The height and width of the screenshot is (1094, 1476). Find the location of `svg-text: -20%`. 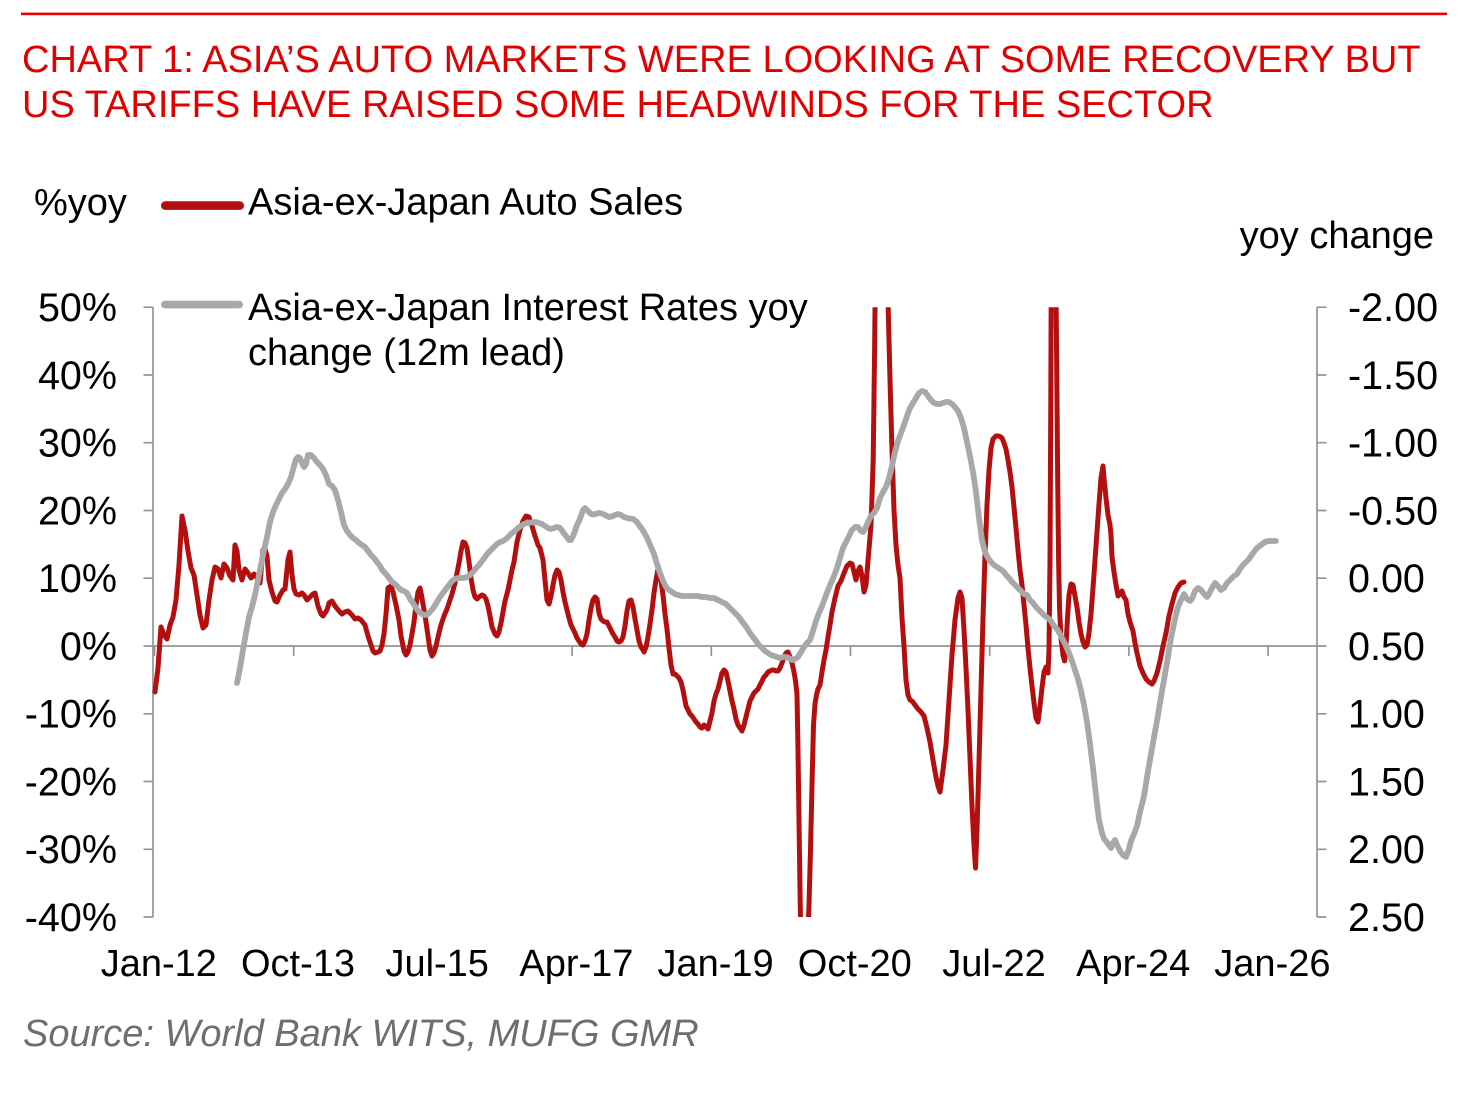

svg-text: -20% is located at coordinates (71, 782).